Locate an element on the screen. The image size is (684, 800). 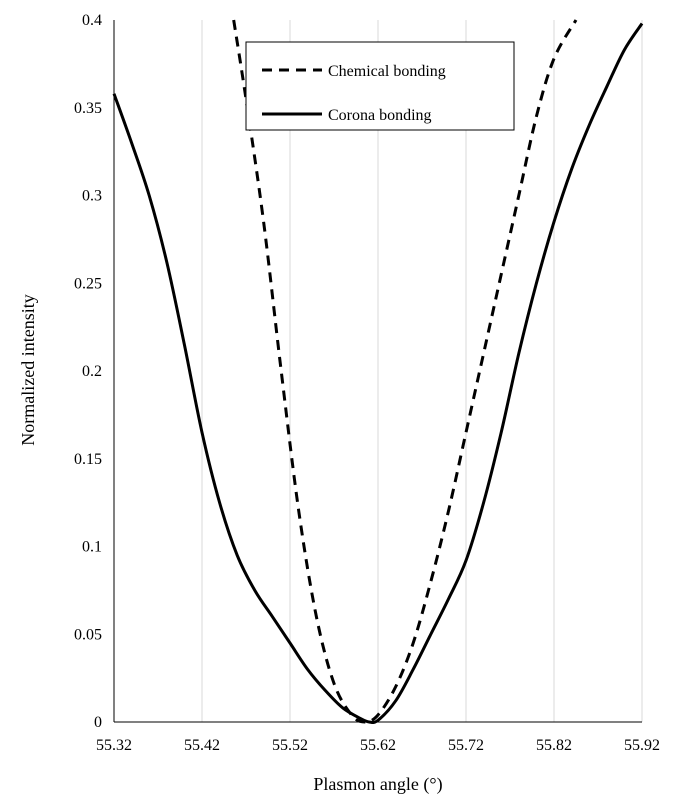
x-tick-label: 55.52 is located at coordinates (290, 745).